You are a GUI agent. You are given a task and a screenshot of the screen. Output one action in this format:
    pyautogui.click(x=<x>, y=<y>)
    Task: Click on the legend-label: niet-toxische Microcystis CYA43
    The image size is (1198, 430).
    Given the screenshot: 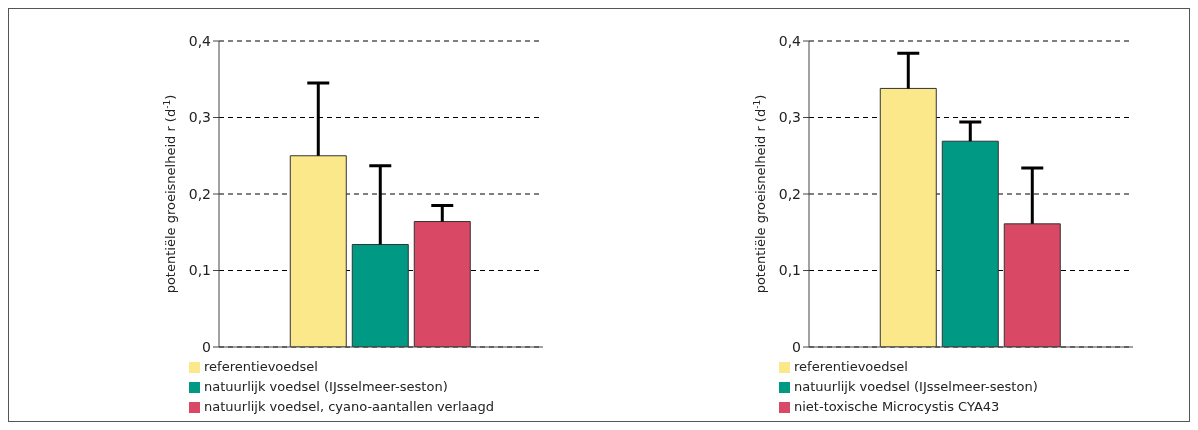 What is the action you would take?
    pyautogui.click(x=897, y=406)
    